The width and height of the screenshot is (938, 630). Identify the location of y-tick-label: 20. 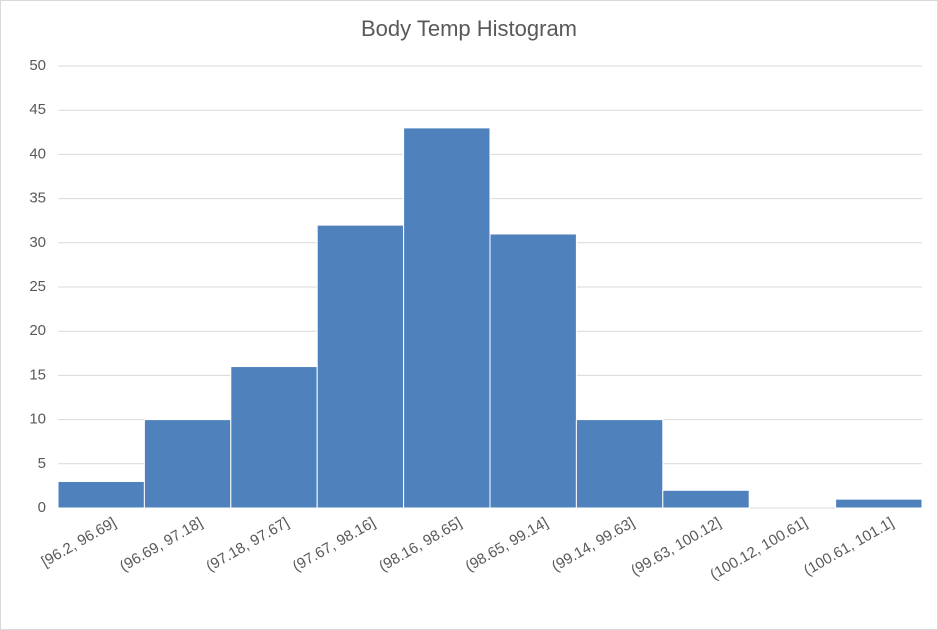
(37, 330).